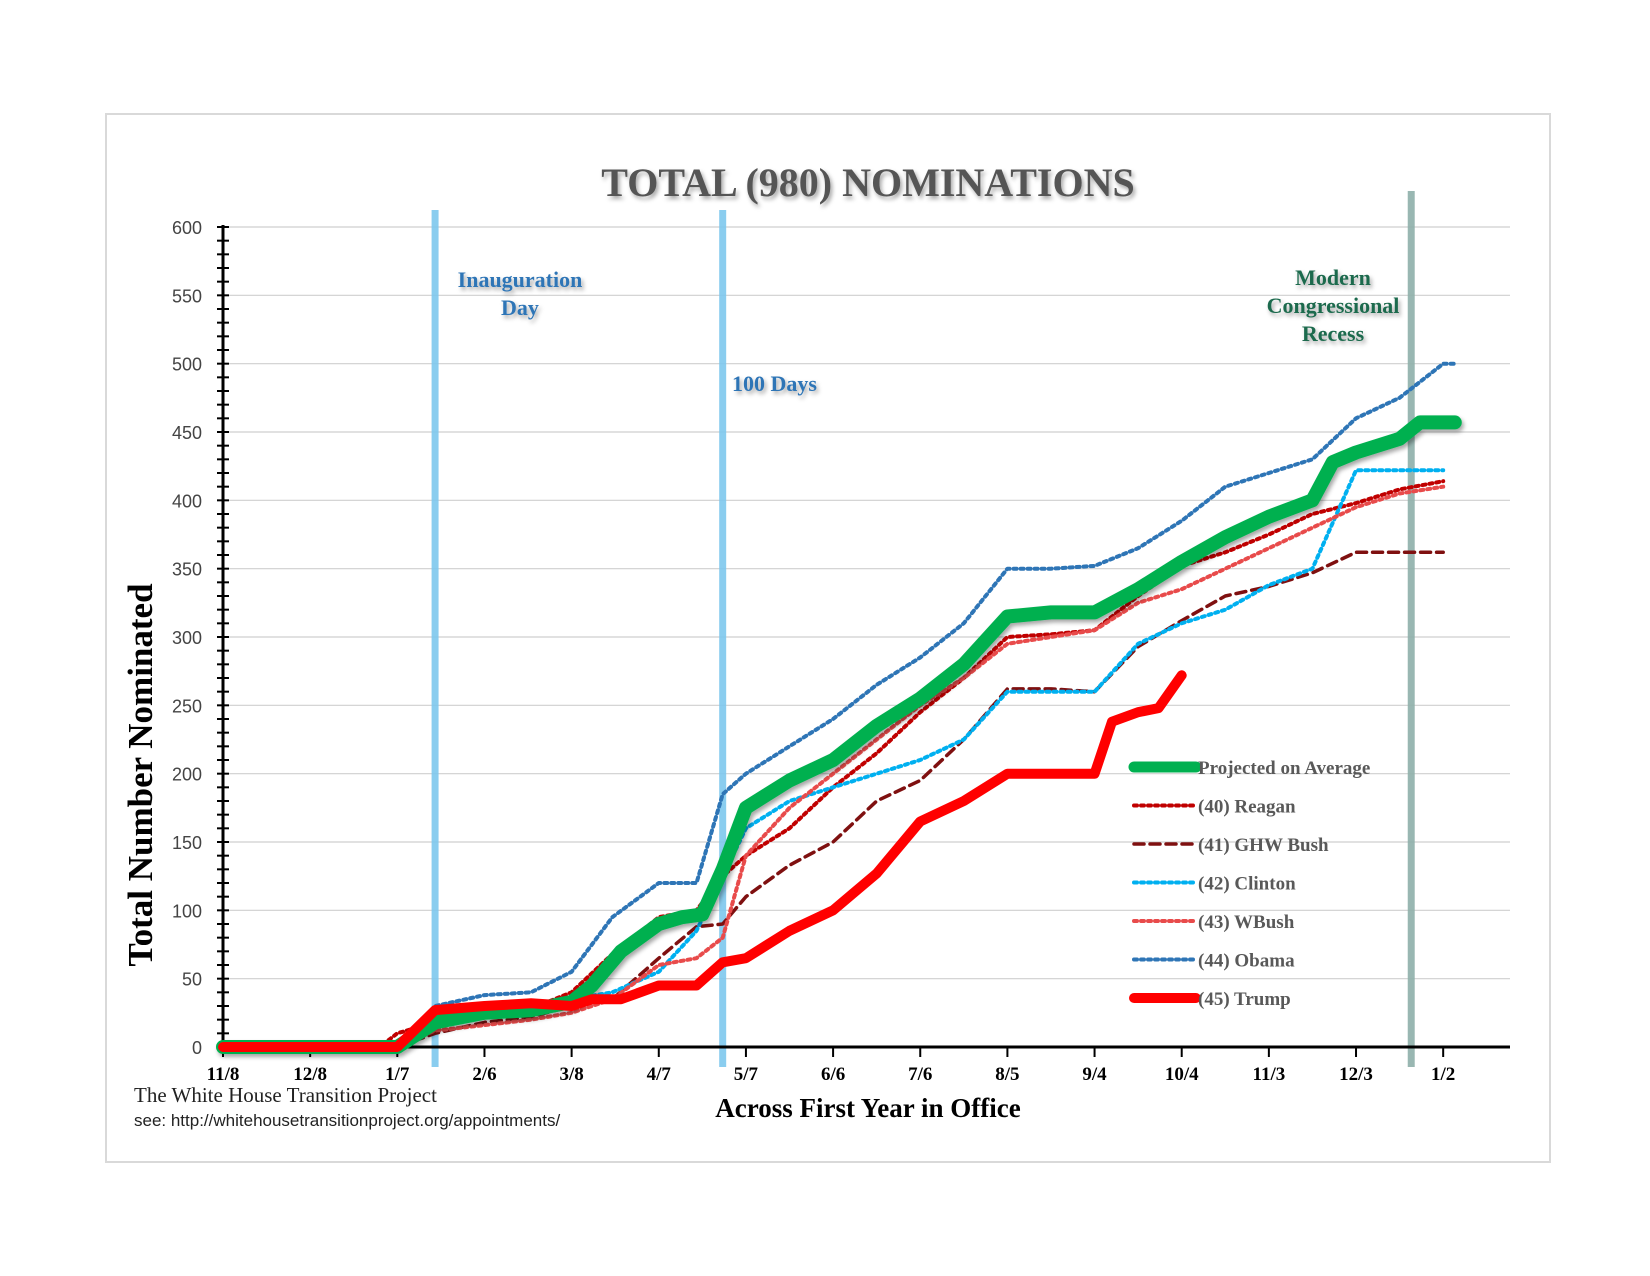 The image size is (1650, 1276). Describe the element at coordinates (867, 1108) in the screenshot. I see `x-axis-label: Across First Year in Office` at that location.